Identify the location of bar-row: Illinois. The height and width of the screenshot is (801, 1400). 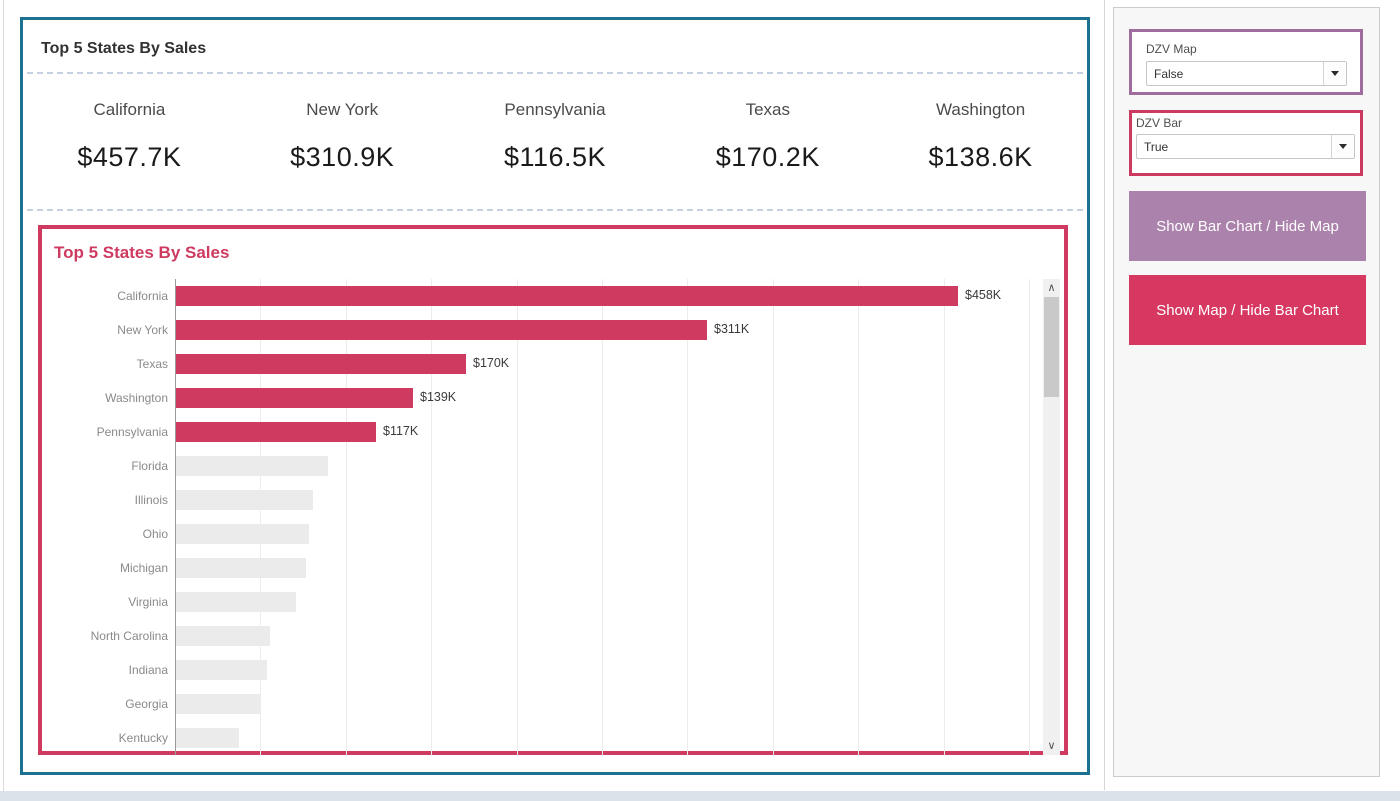
(540, 500).